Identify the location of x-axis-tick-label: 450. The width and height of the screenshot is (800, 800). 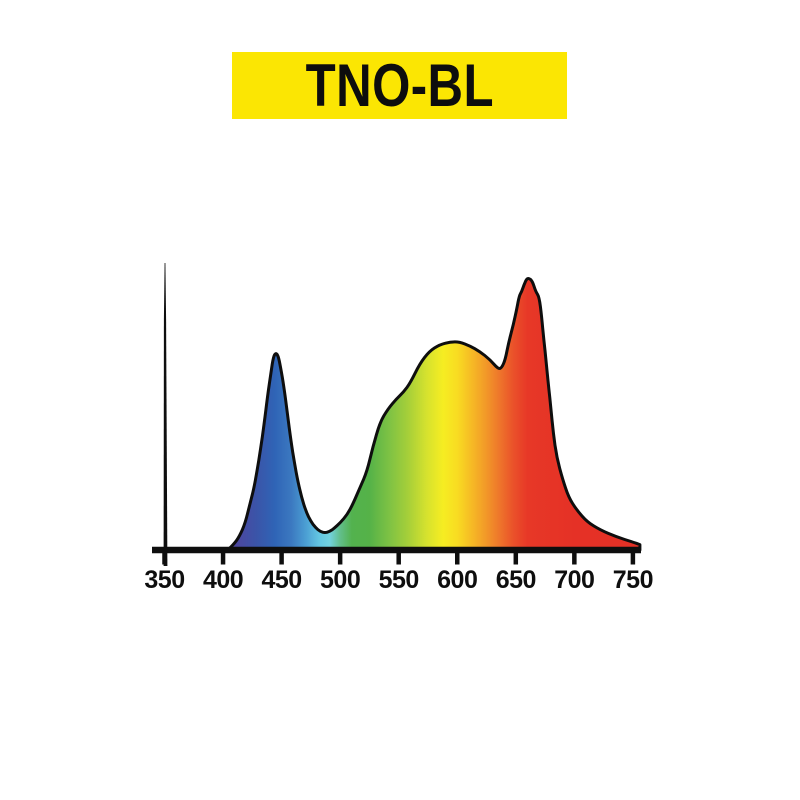
(281, 580).